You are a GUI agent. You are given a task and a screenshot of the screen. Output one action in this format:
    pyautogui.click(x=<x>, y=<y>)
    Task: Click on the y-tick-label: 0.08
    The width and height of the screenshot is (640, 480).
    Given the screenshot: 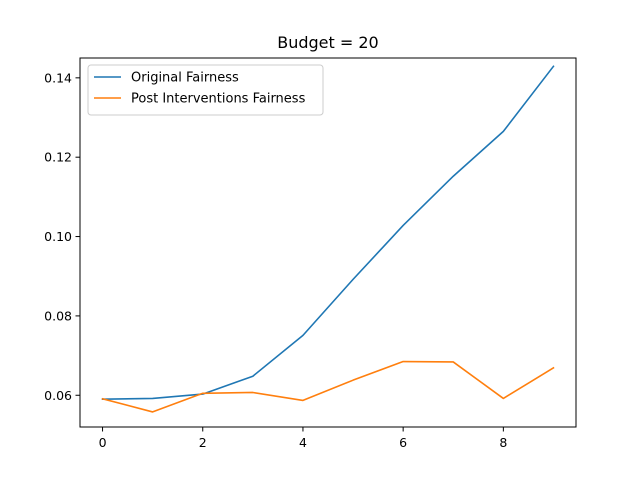 What is the action you would take?
    pyautogui.click(x=58, y=315)
    